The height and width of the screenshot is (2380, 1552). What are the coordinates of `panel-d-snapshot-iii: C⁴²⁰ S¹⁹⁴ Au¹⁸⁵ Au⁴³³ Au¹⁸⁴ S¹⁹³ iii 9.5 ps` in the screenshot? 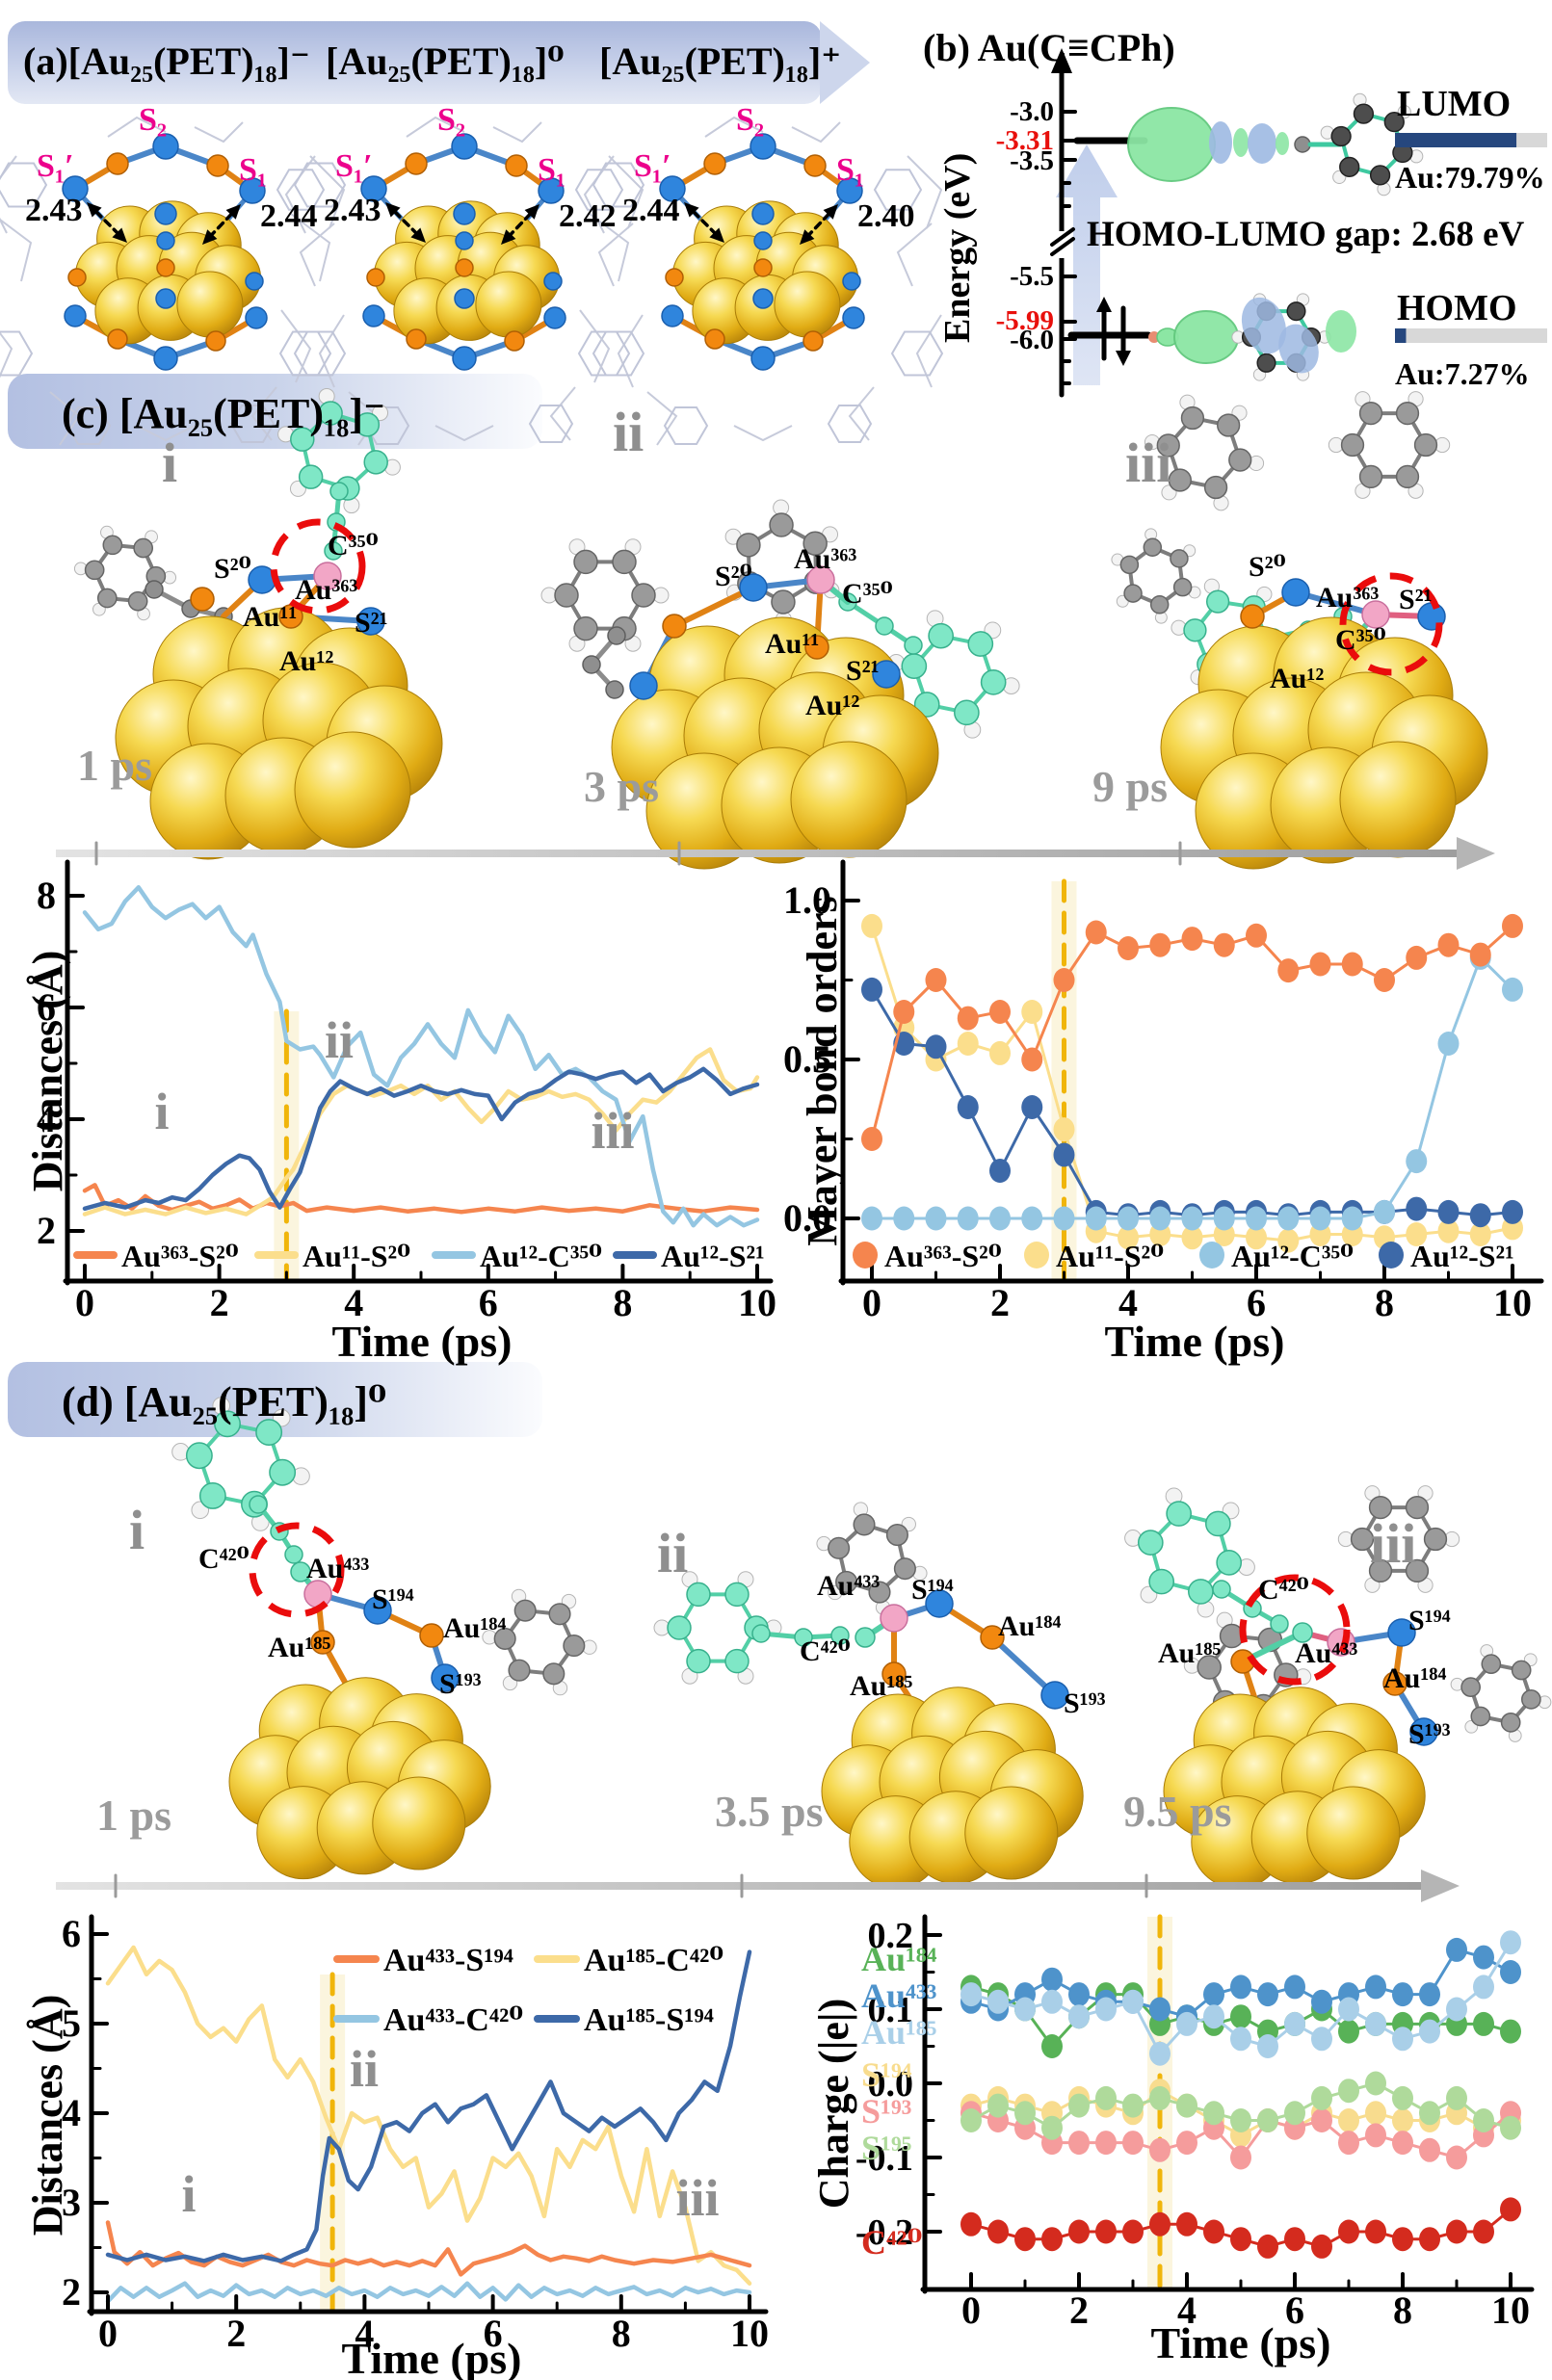 It's located at (1338, 1688).